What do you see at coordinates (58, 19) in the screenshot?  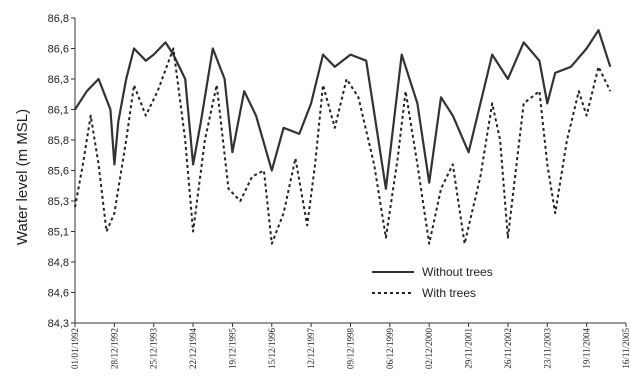 I see `y-tick-label: 86,8` at bounding box center [58, 19].